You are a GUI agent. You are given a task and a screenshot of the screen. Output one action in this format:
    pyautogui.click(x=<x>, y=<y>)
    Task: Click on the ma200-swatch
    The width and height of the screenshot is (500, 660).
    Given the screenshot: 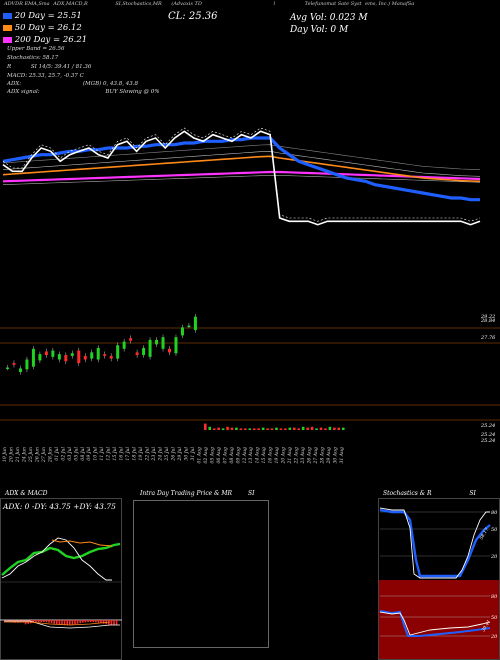 What is the action you would take?
    pyautogui.click(x=7, y=39)
    